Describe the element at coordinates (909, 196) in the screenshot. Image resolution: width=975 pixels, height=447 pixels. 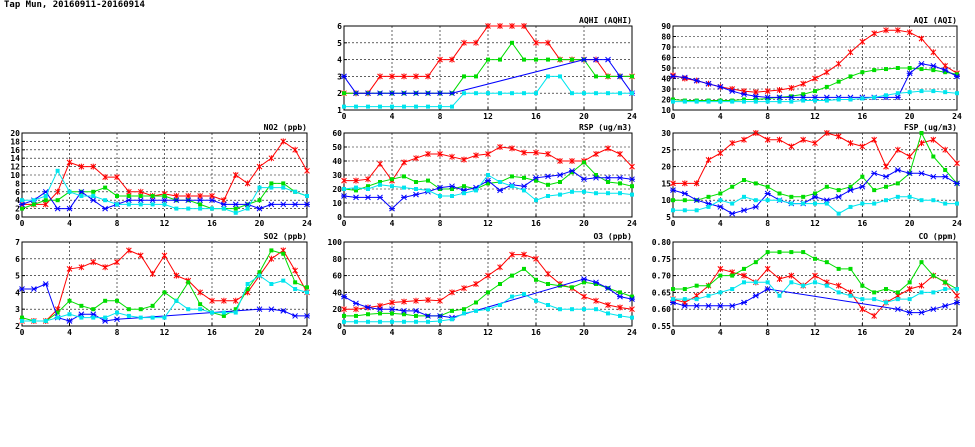
I see `fsp-point-cyan` at that location.